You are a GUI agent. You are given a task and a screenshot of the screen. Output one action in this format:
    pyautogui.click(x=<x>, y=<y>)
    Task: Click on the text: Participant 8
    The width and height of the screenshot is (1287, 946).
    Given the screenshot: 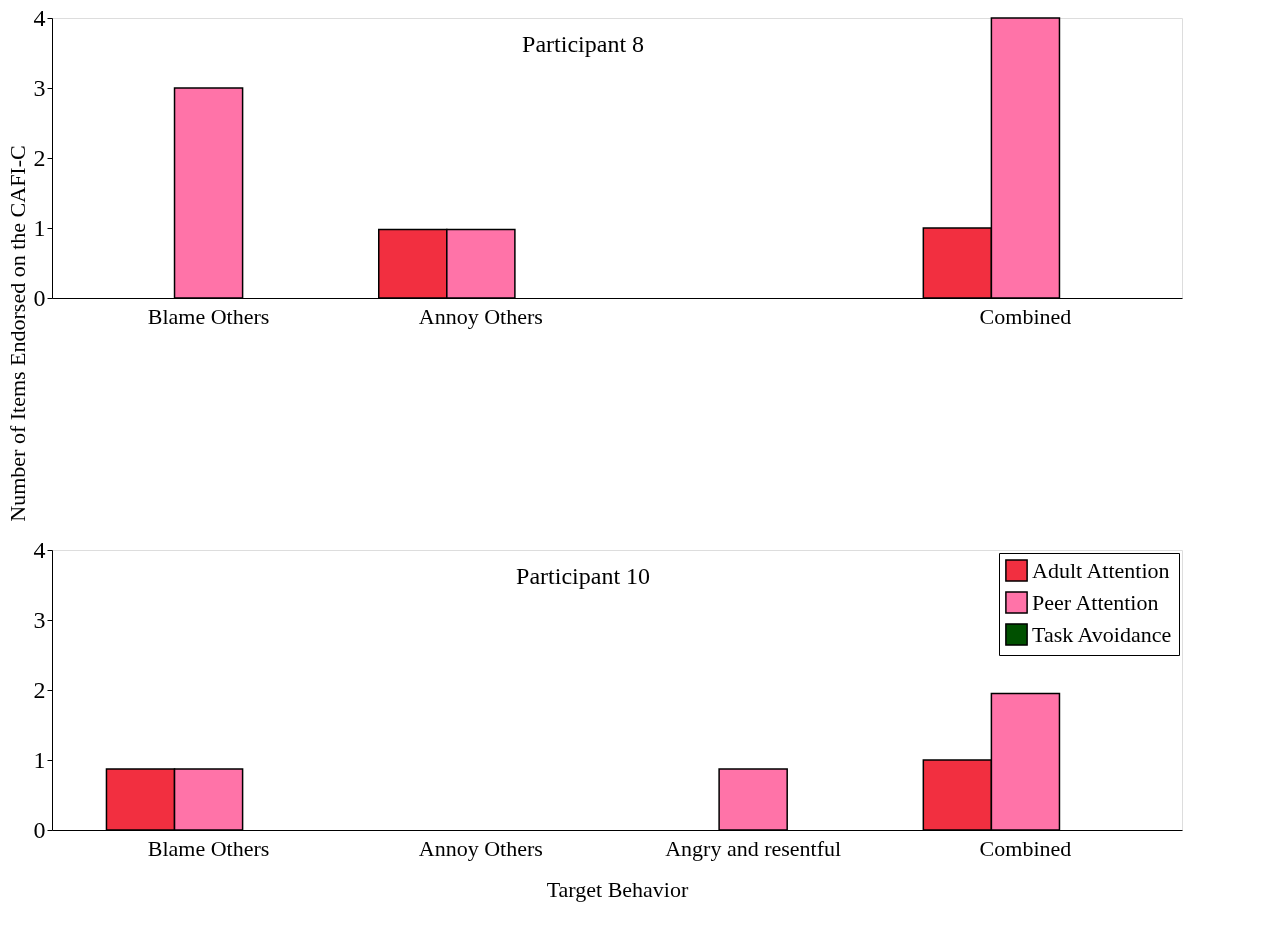 What is the action you would take?
    pyautogui.click(x=583, y=44)
    